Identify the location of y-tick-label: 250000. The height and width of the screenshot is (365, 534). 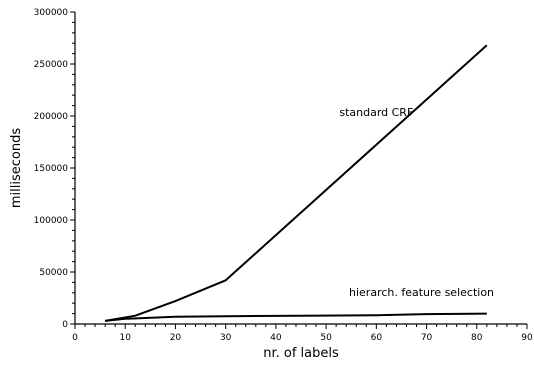
(51, 65).